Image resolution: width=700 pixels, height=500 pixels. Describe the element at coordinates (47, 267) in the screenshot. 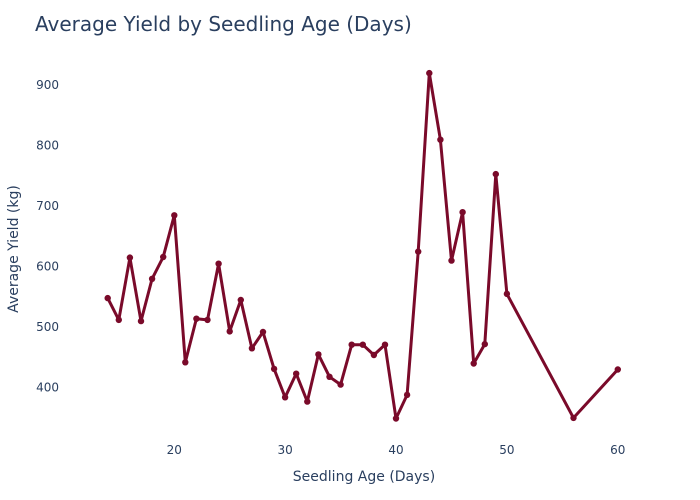

I see `y-tick-label: 600` at that location.